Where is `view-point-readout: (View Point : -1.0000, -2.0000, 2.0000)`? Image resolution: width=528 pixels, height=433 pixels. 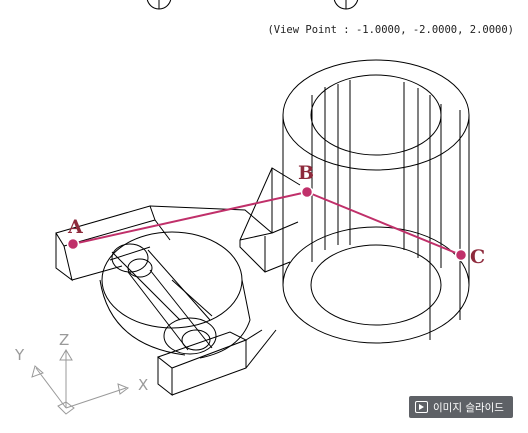 view-point-readout: (View Point : -1.0000, -2.0000, 2.0000) is located at coordinates (390, 30).